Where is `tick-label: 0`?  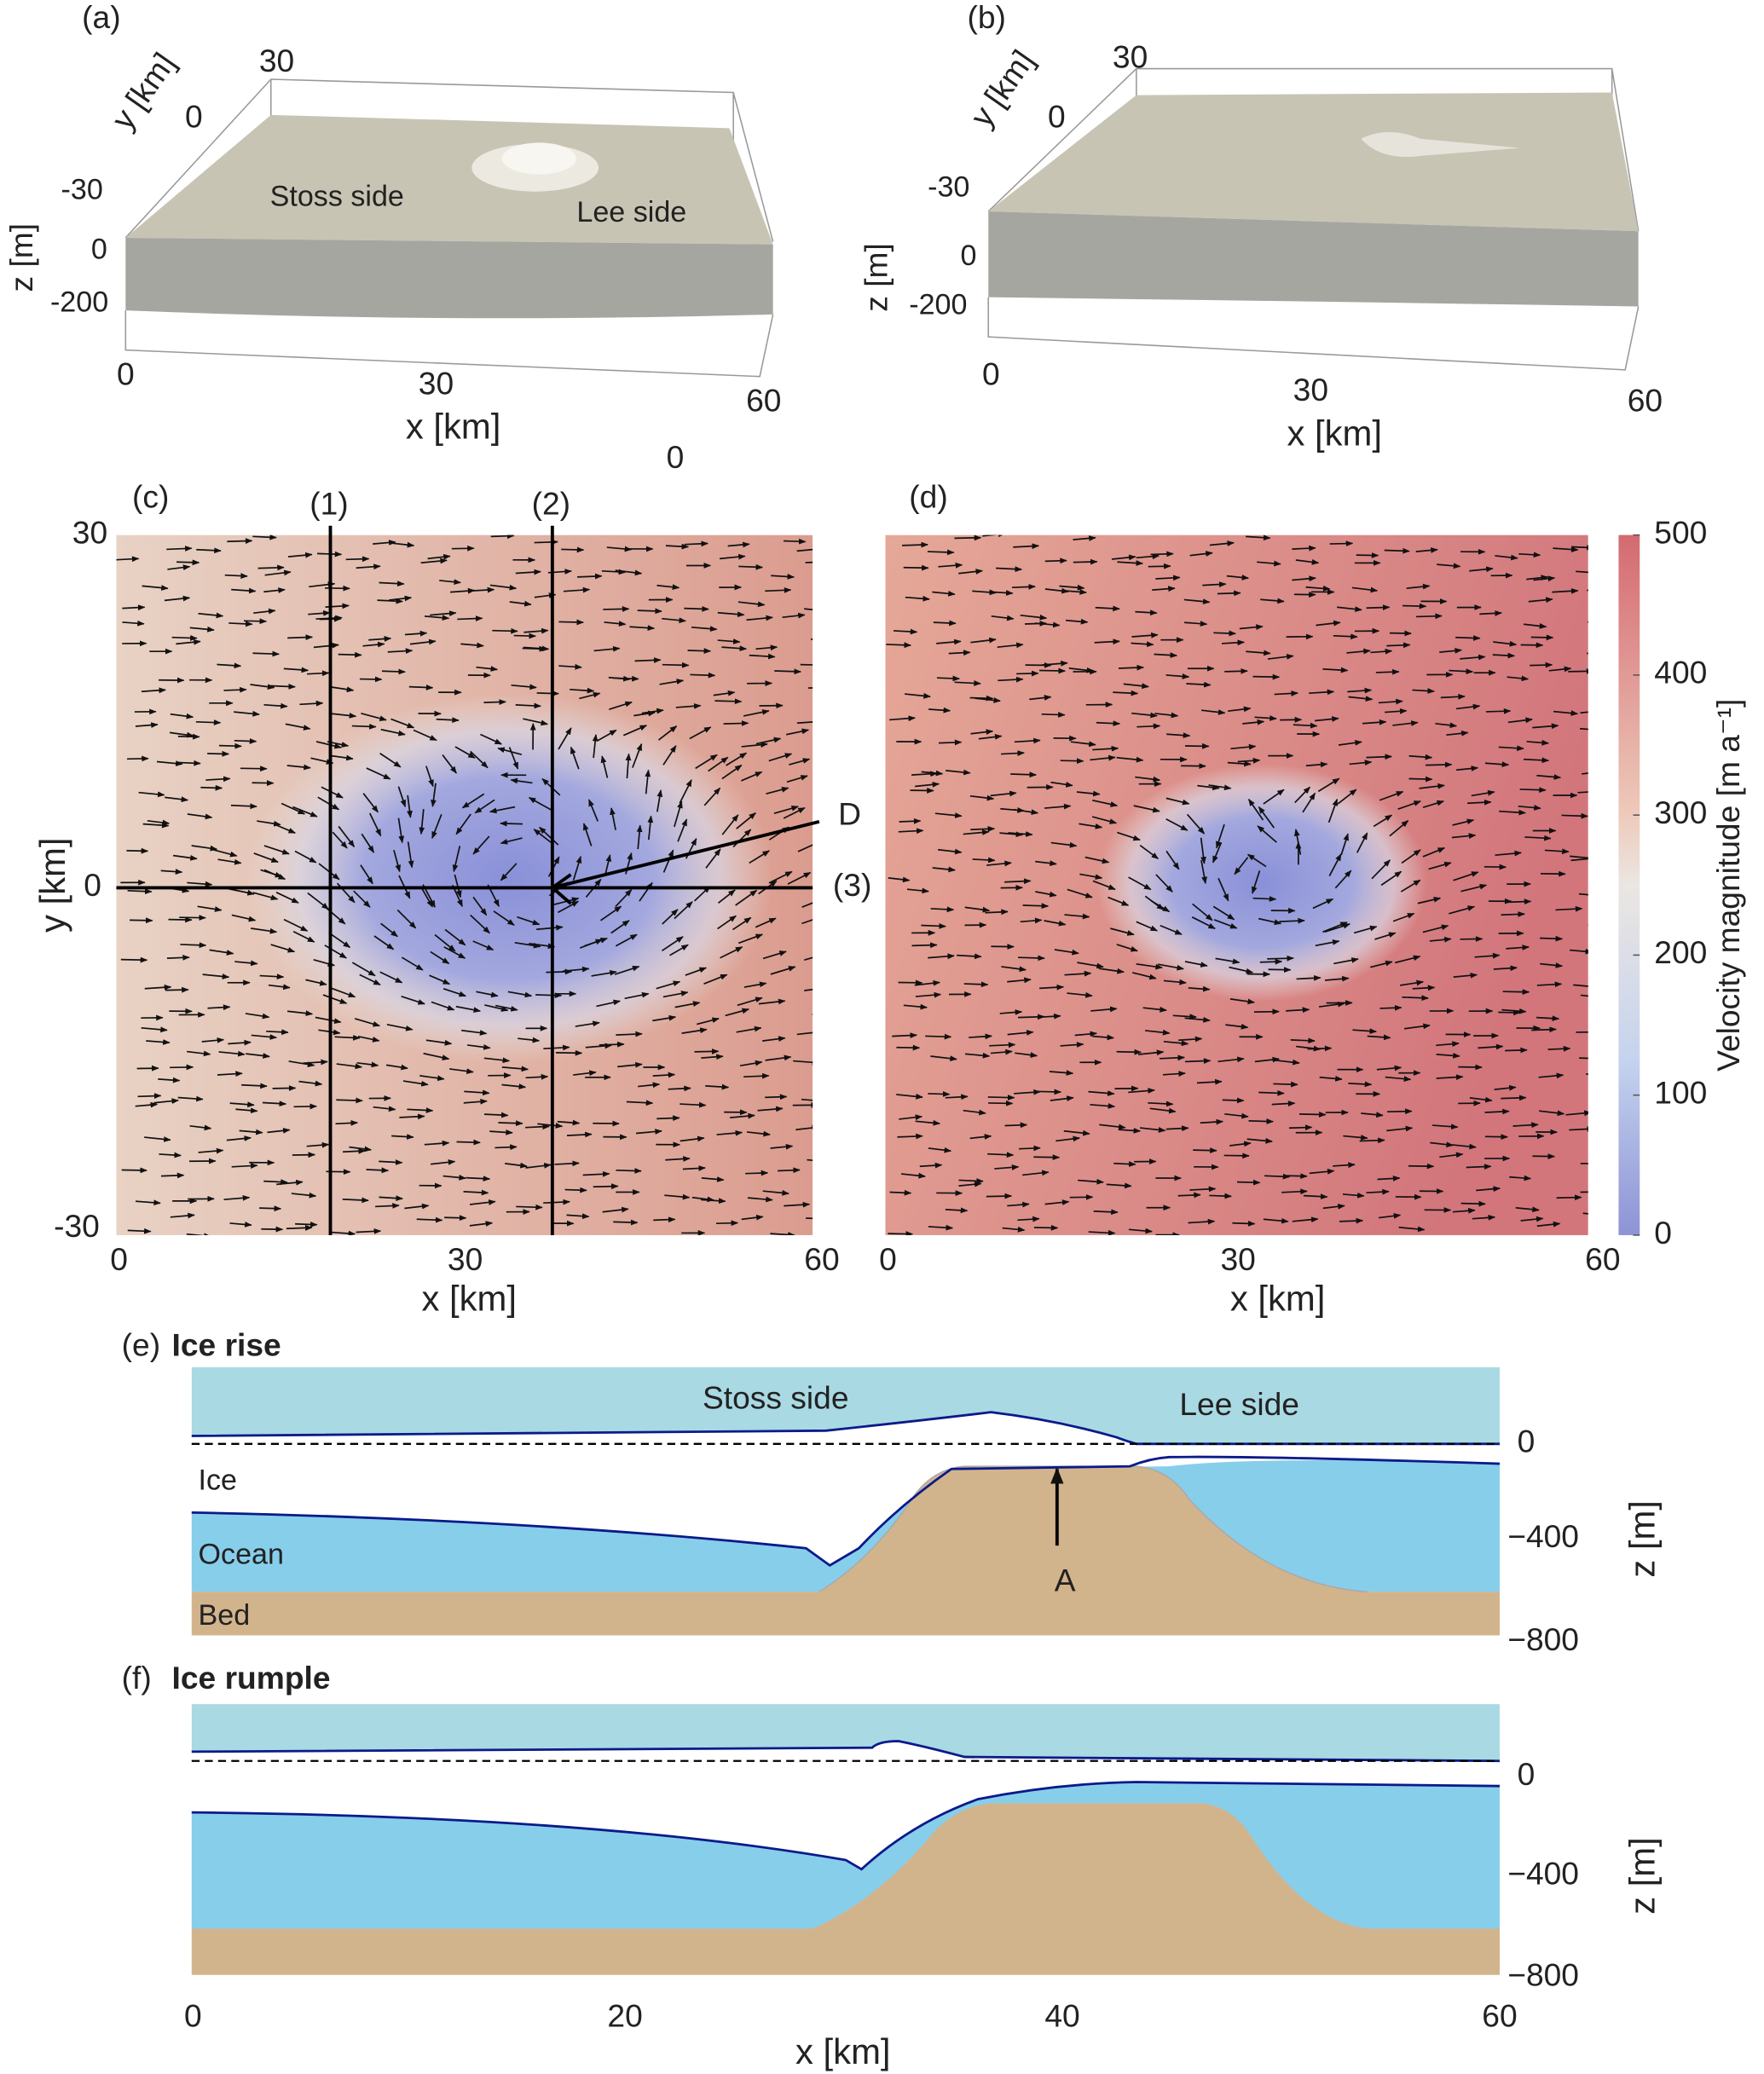 tick-label: 0 is located at coordinates (193, 2016).